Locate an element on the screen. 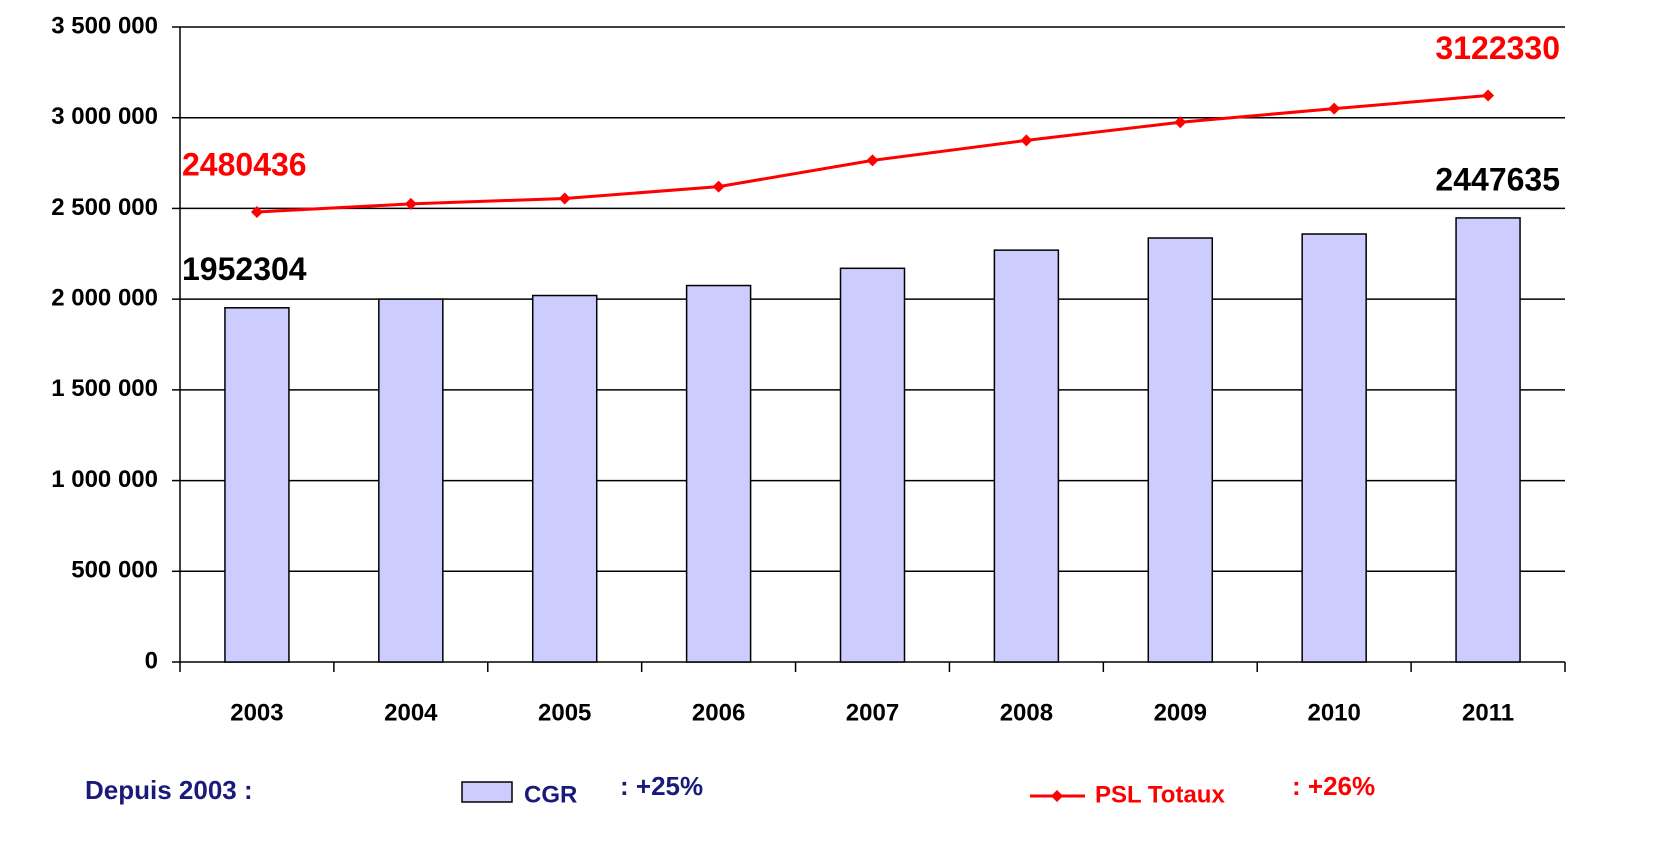 The image size is (1677, 862). x-tick-label: 2008 is located at coordinates (1026, 712).